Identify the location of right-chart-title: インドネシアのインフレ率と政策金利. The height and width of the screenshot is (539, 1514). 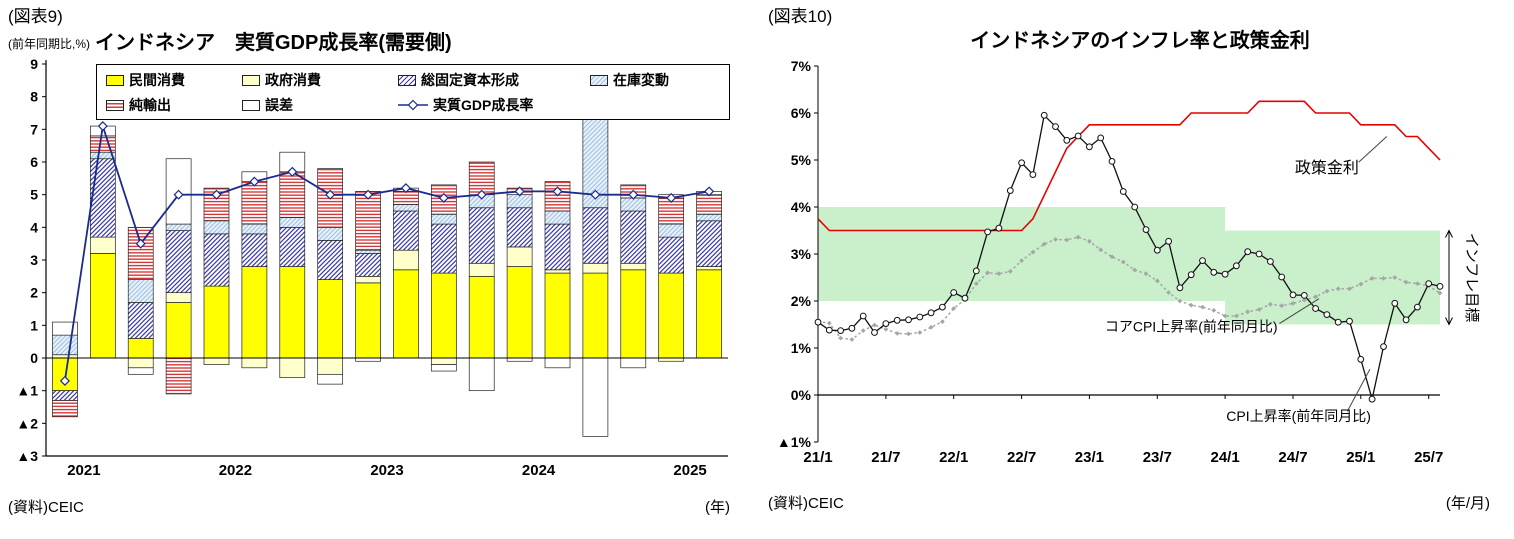
(1140, 41).